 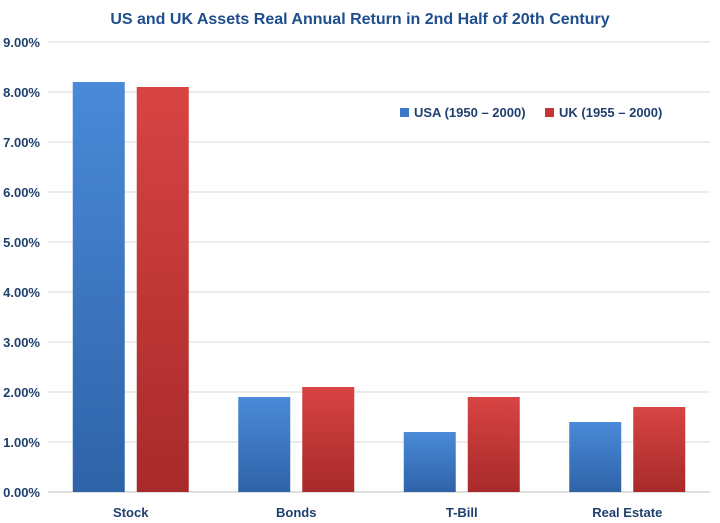 I want to click on x-category-label: Bonds, so click(x=296, y=512).